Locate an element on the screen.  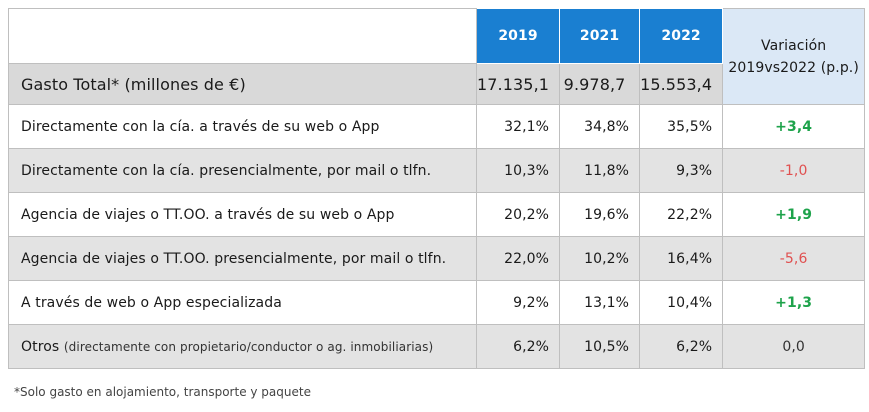
row-variation: -5,6 is located at coordinates (794, 258).